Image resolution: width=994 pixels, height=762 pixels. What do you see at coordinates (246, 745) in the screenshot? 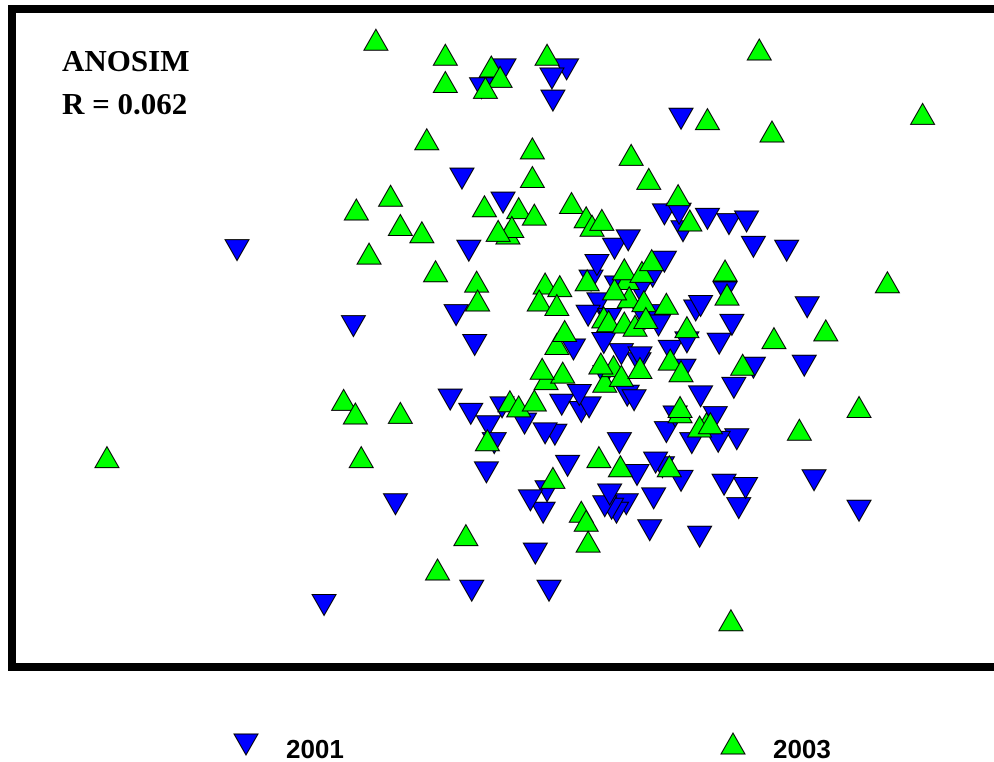
I see `legend-marker-2001` at bounding box center [246, 745].